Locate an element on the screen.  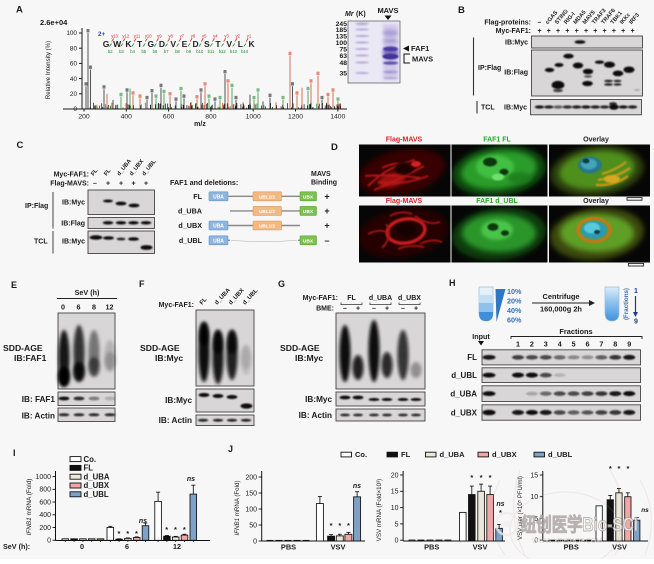
svg-text: 185 is located at coordinates (342, 30).